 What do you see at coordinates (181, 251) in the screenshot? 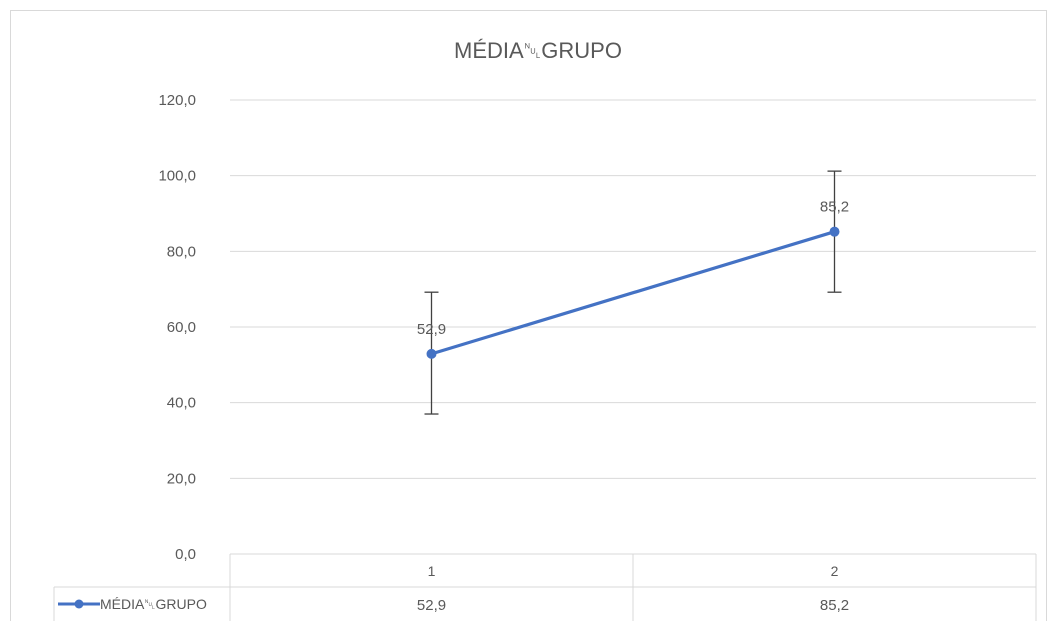
I see `y-tick-label: 80,0` at bounding box center [181, 251].